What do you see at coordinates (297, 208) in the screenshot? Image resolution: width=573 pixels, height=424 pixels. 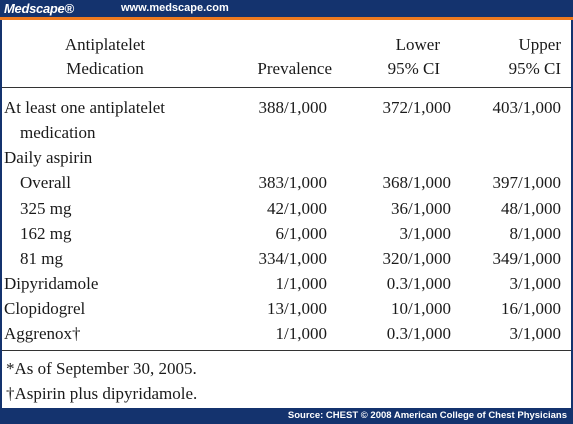 I see `row-prevalence: 42/1,000` at bounding box center [297, 208].